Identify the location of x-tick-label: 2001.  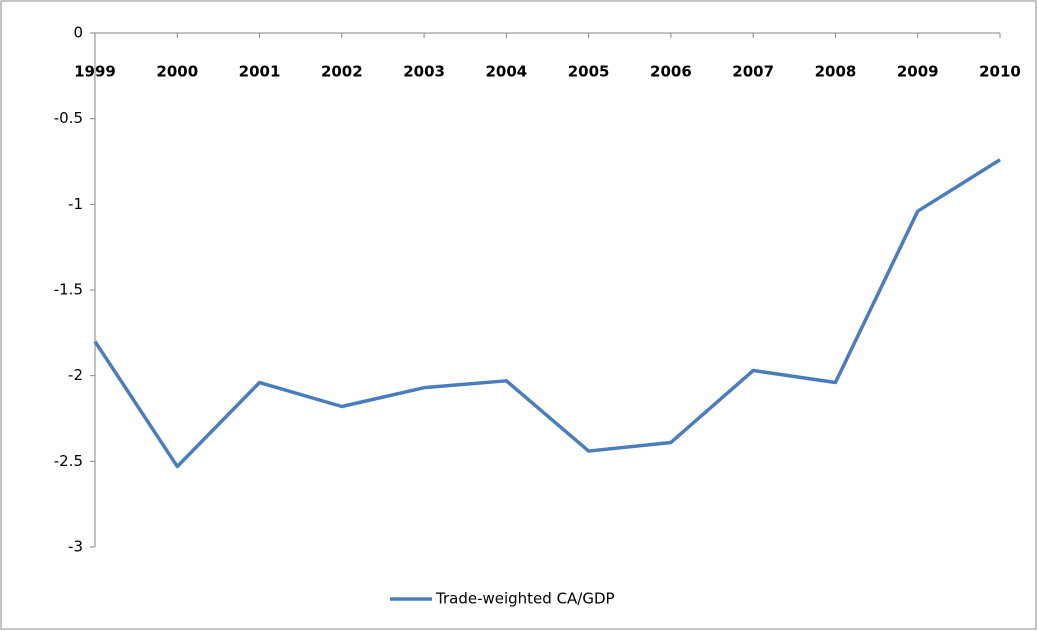
(260, 72).